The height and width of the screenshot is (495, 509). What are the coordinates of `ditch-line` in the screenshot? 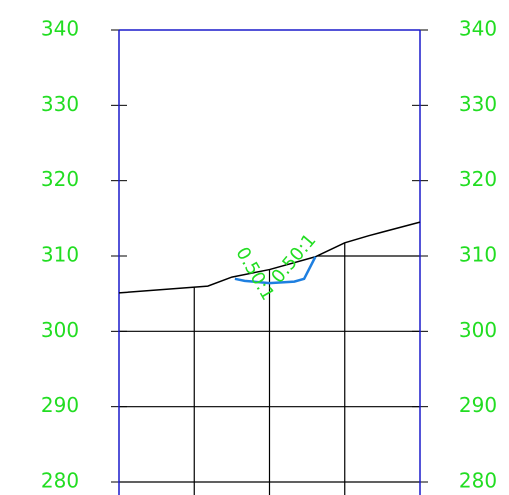 It's located at (275, 270).